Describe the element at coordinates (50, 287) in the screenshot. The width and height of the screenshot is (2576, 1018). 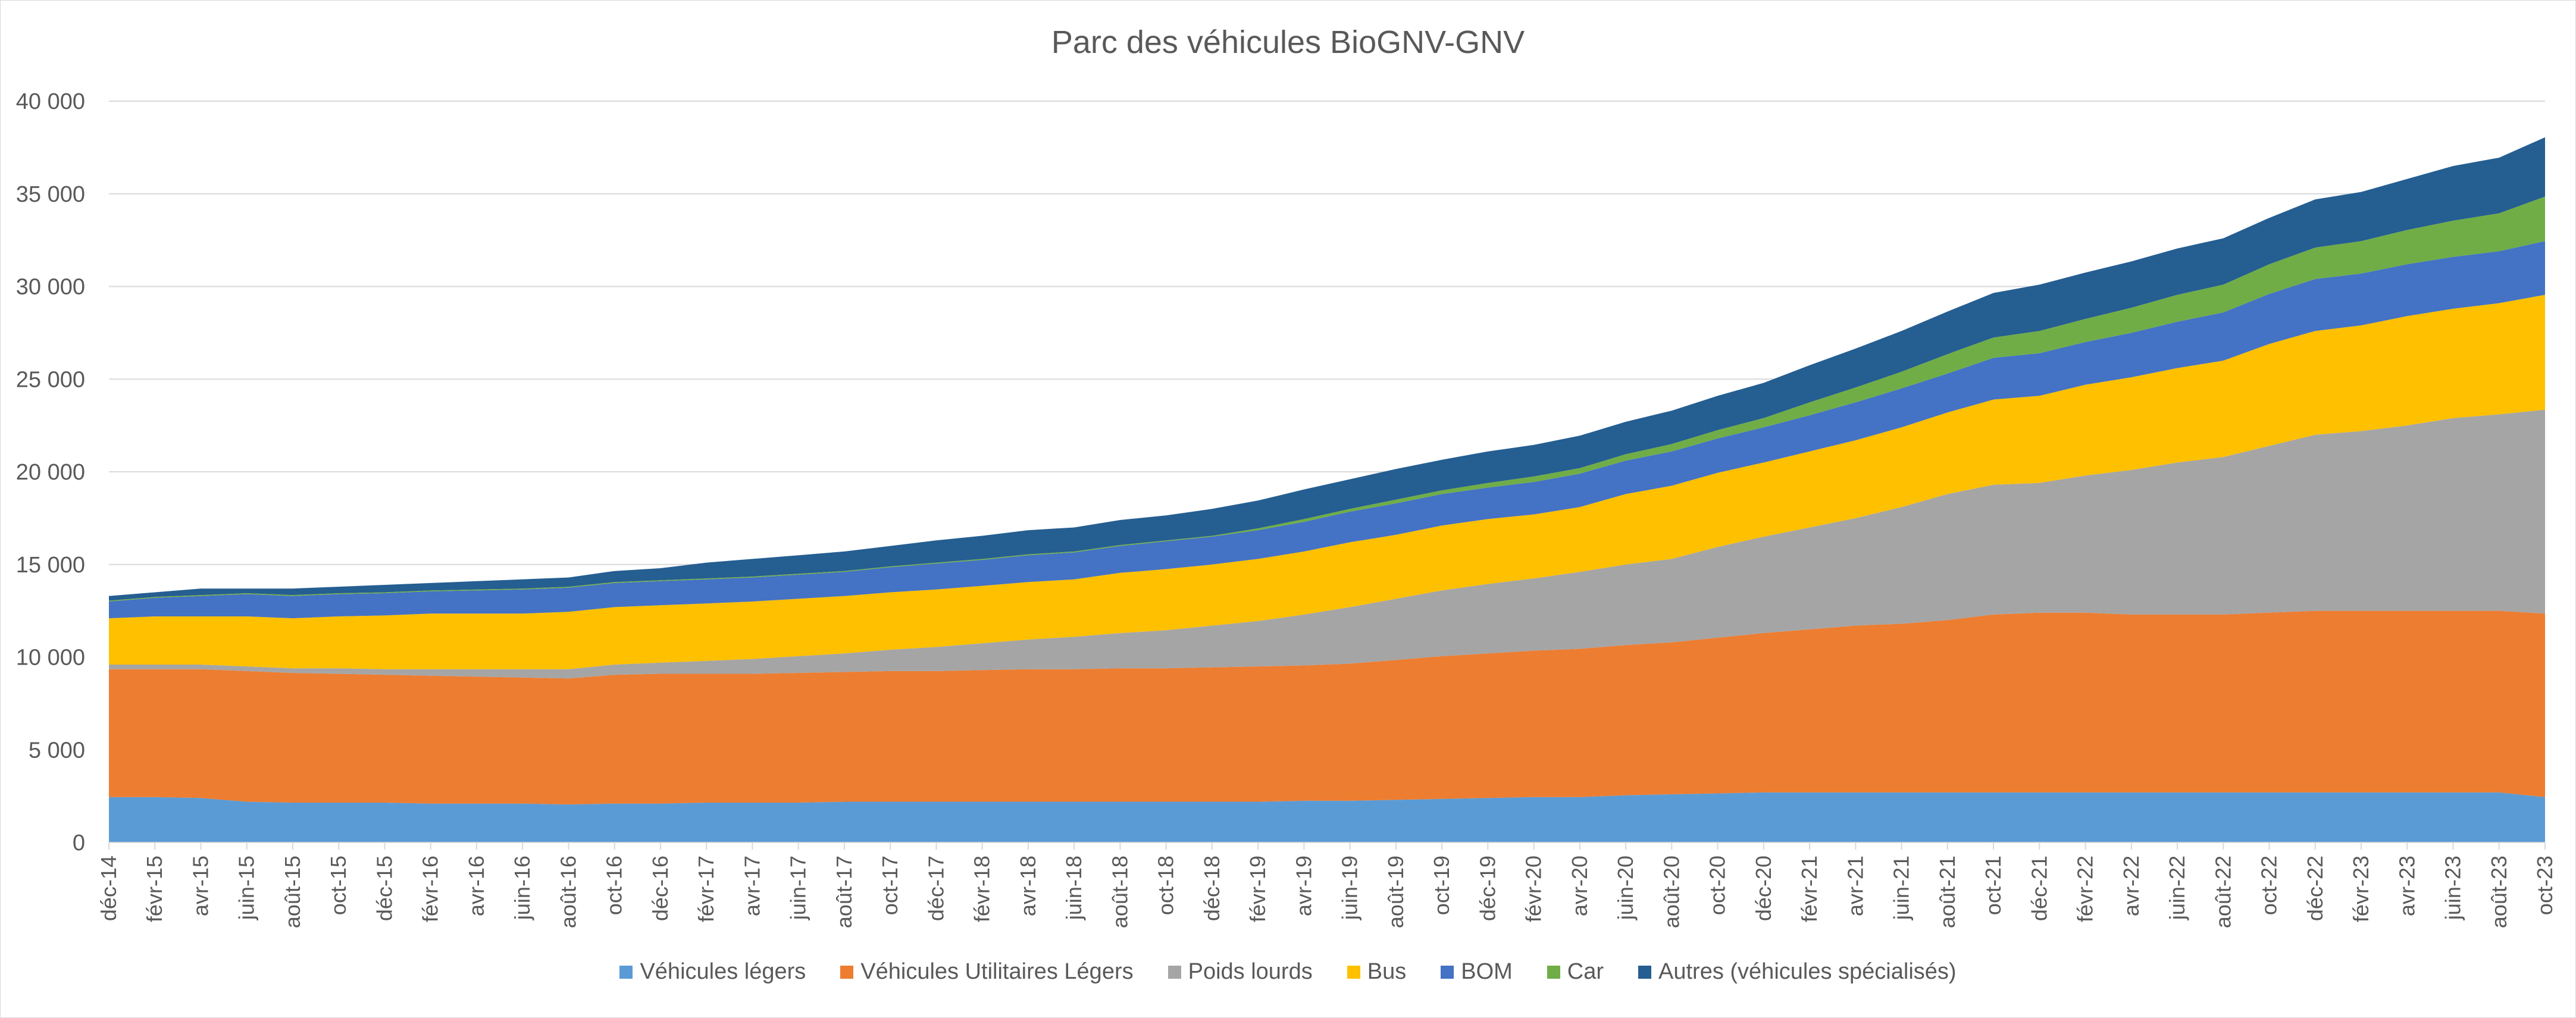
I see `y-tick-label: 30 000` at that location.